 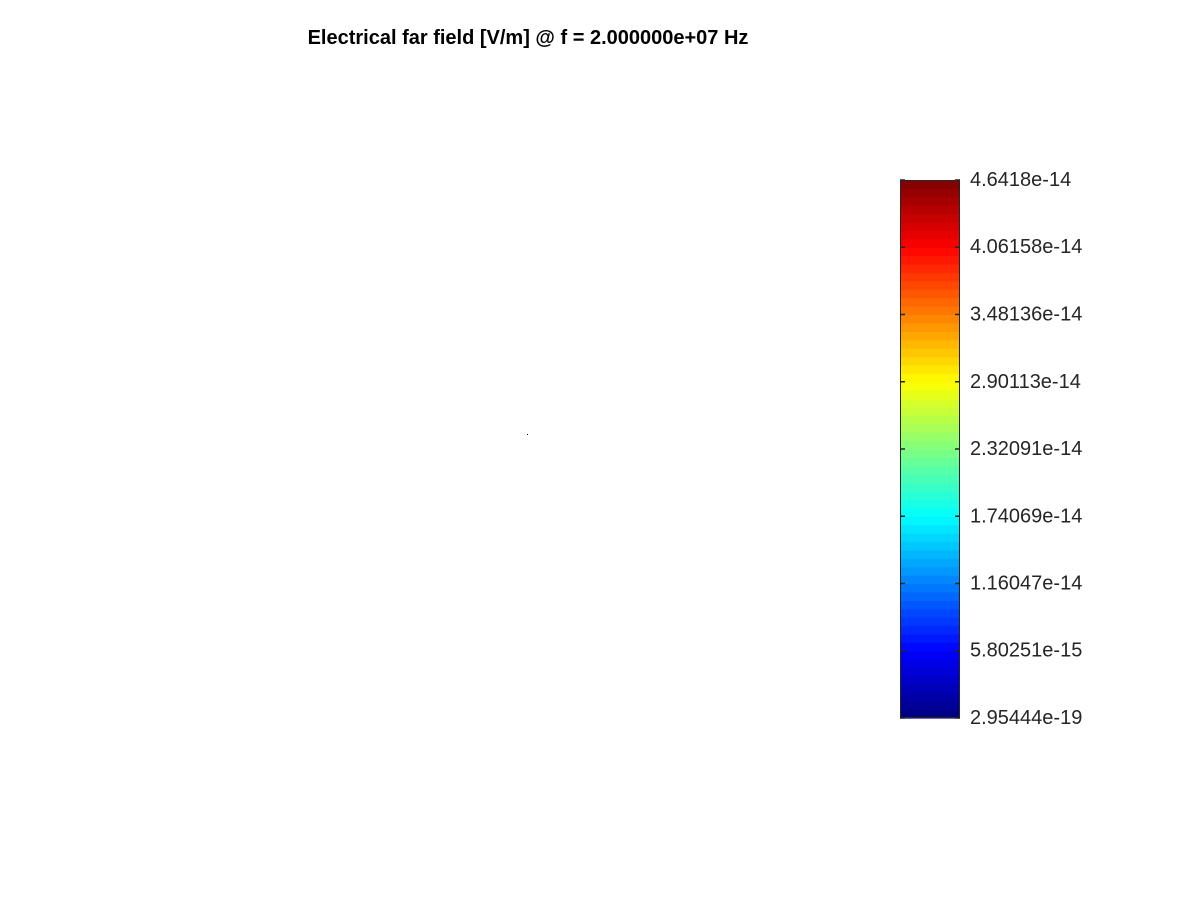 I want to click on colorbar-tick-label: 4.6418e-14, so click(x=1020, y=180).